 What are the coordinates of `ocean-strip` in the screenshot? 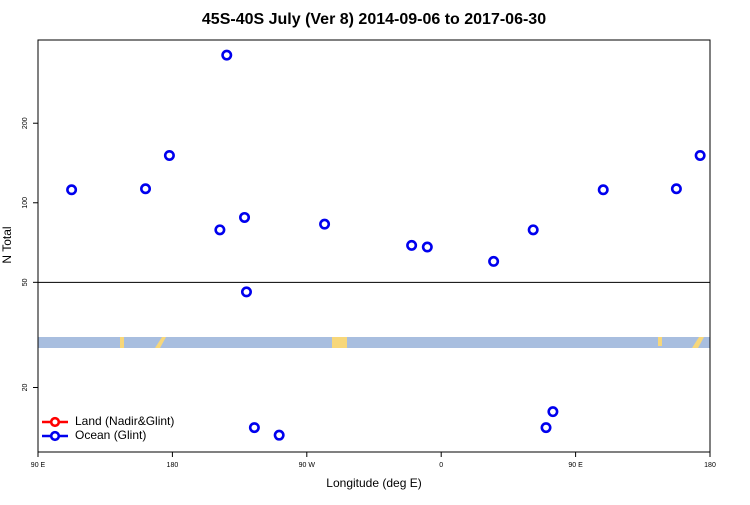 It's located at (374, 342).